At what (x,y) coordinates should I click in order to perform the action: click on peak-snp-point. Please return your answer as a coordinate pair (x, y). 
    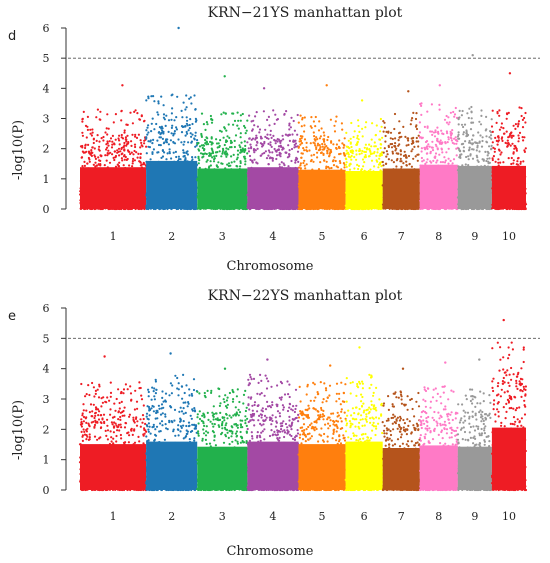
    Looking at the image, I should click on (408, 91).